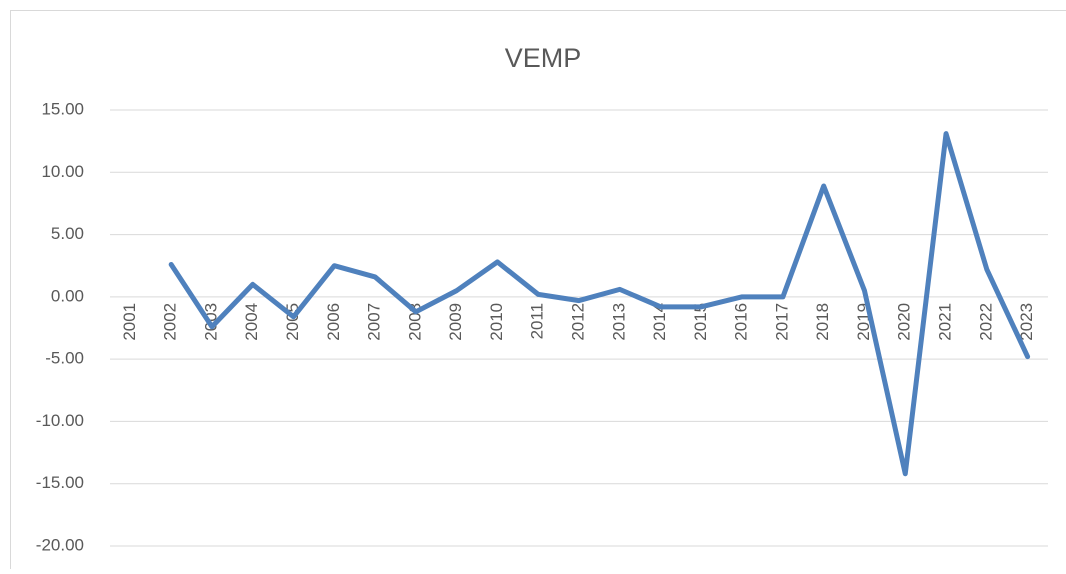 The width and height of the screenshot is (1066, 574). I want to click on y-tick-label: 10.00, so click(62, 171).